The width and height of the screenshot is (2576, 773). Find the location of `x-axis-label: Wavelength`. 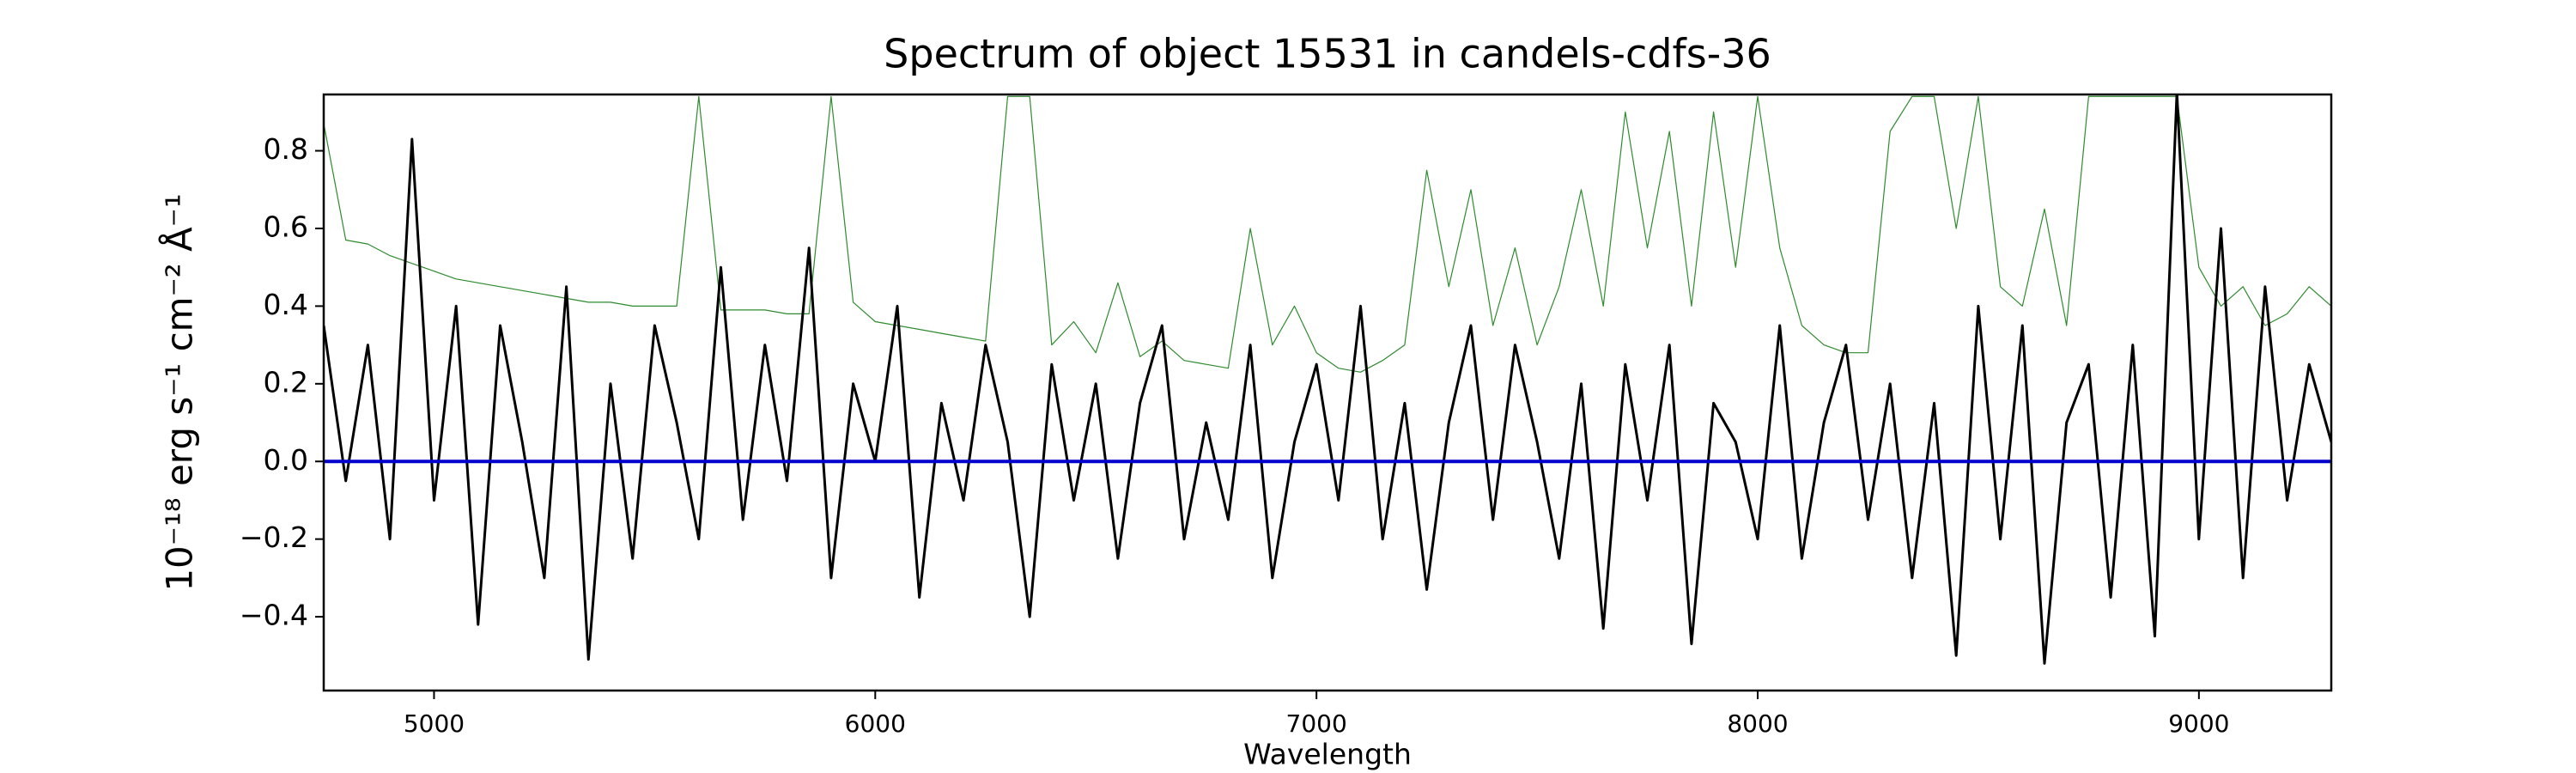

x-axis-label: Wavelength is located at coordinates (1327, 754).